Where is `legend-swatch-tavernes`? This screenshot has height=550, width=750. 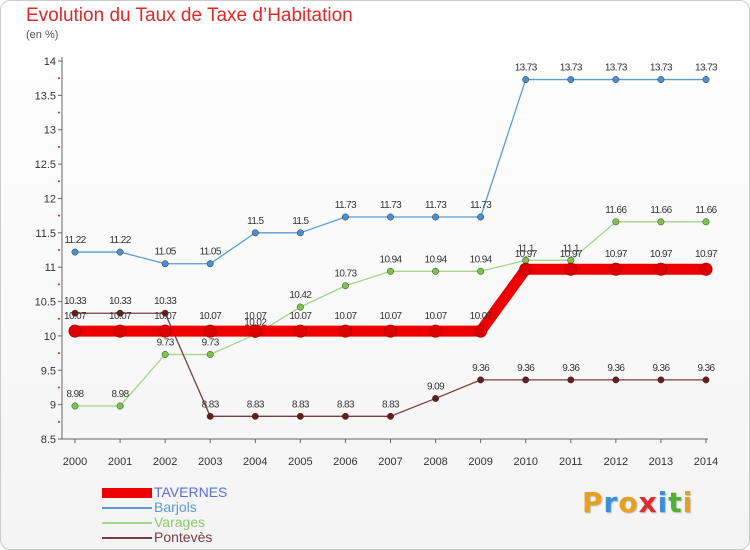 legend-swatch-tavernes is located at coordinates (127, 493).